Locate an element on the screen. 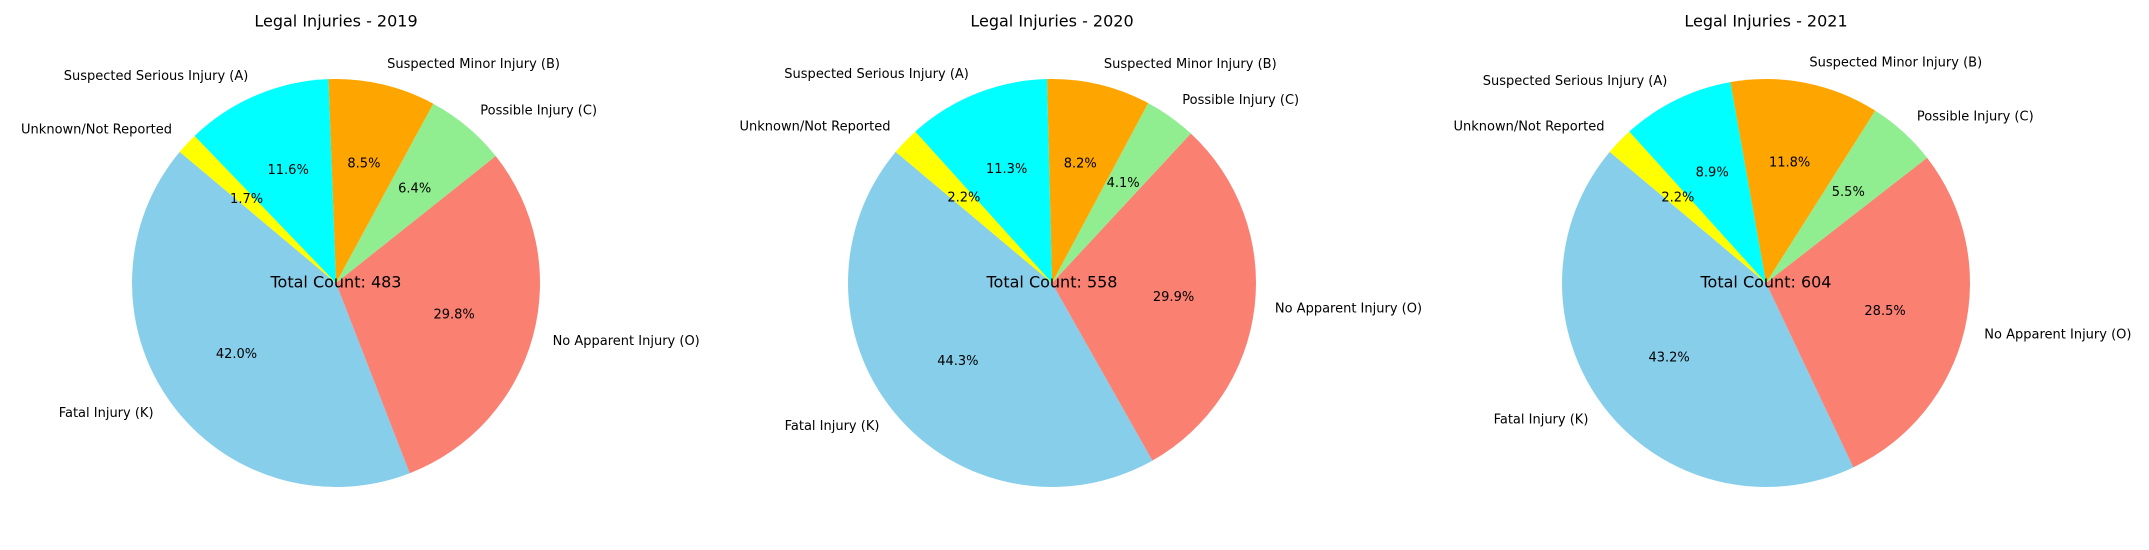  slice-percent-label: 11.8% is located at coordinates (1789, 162).